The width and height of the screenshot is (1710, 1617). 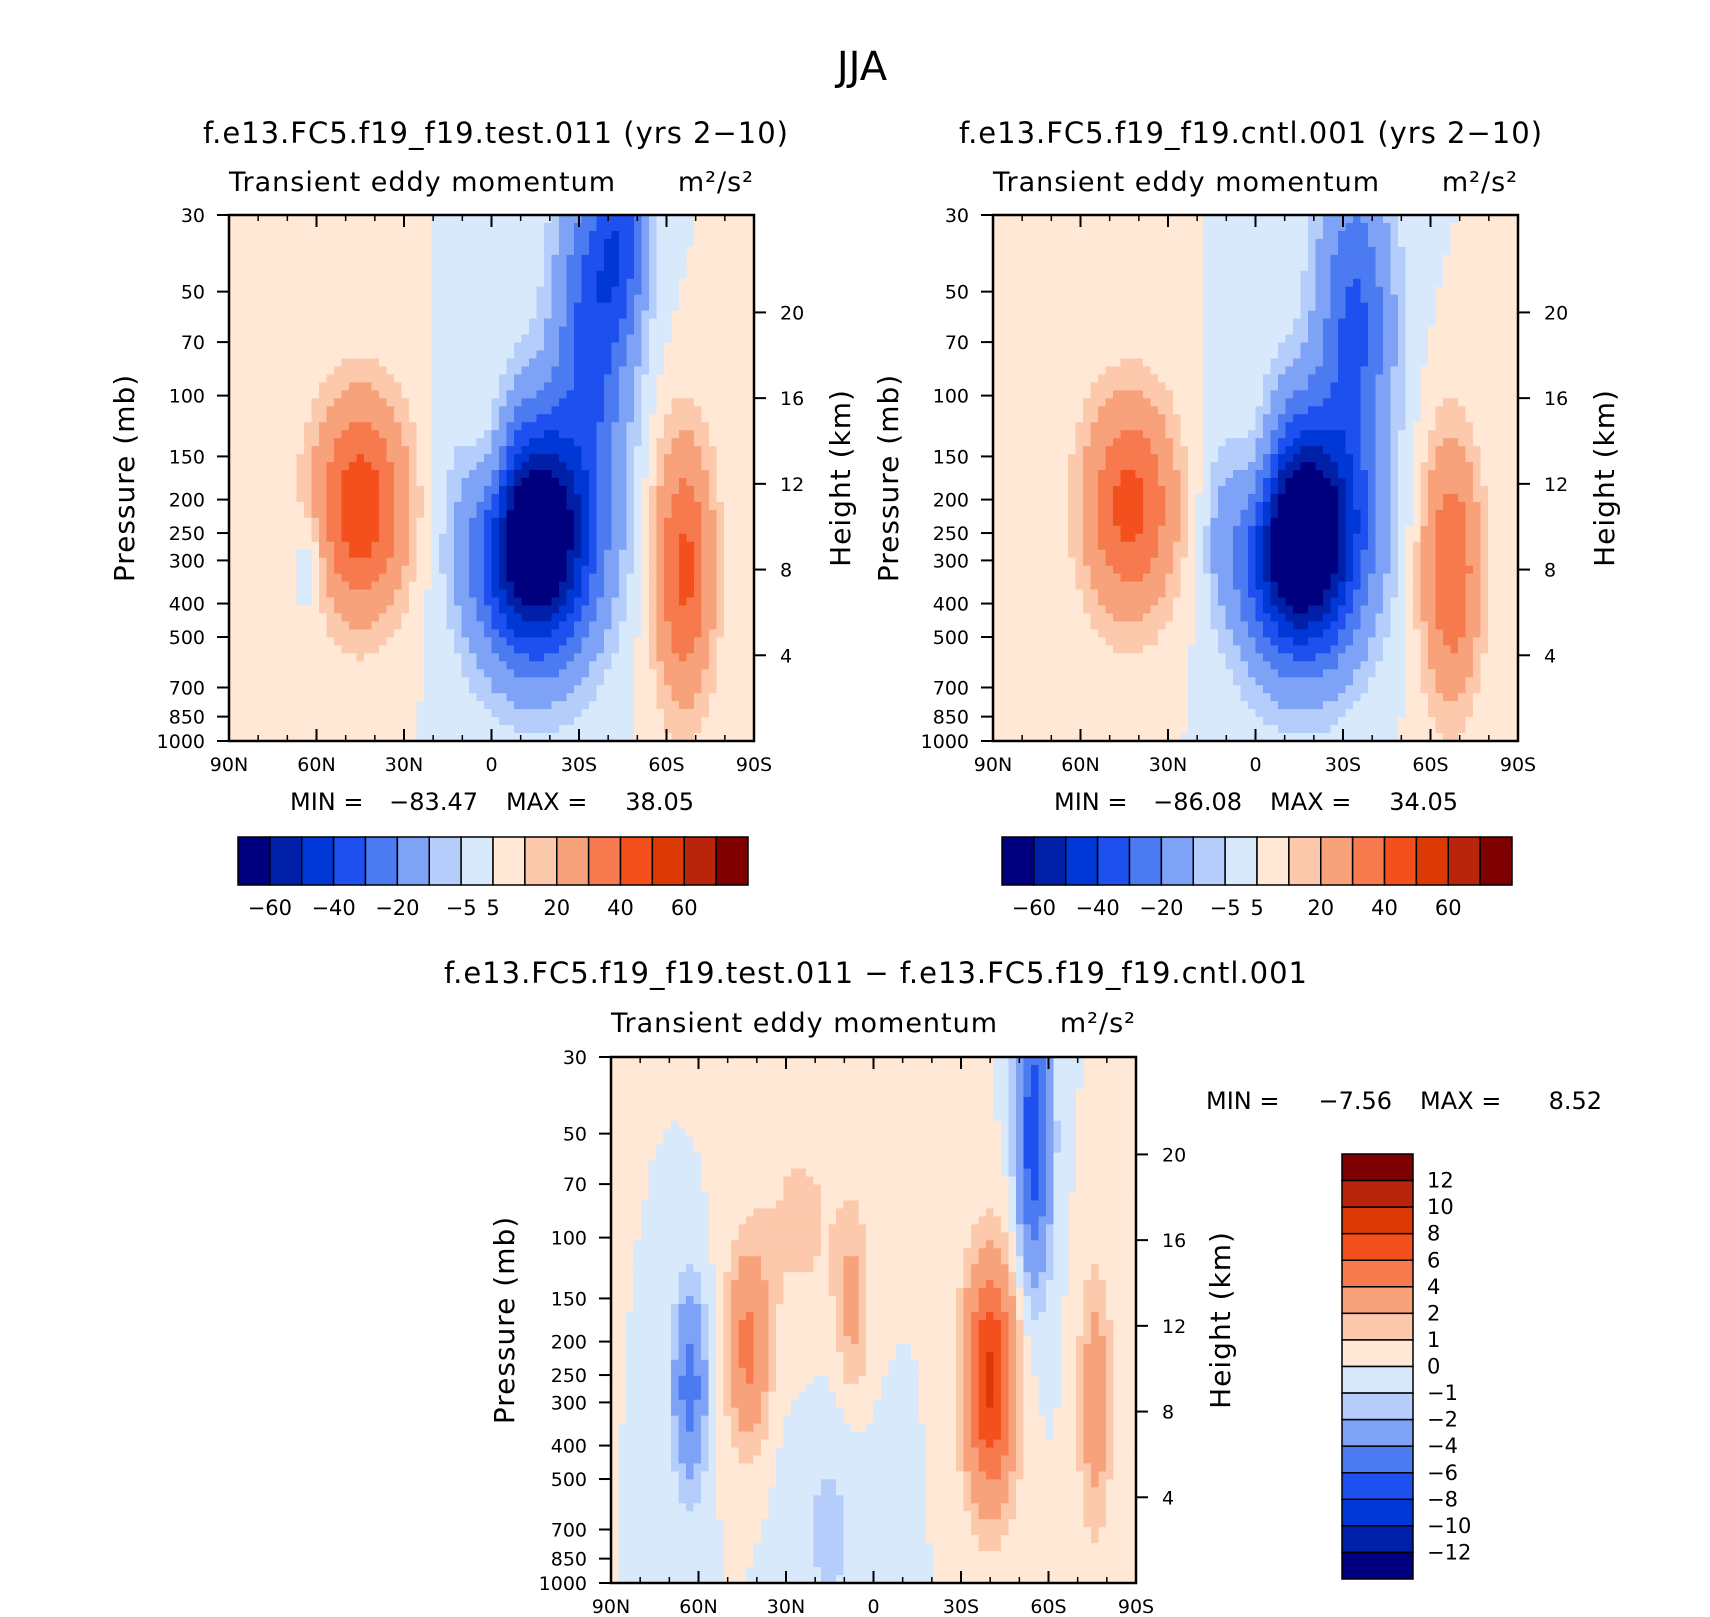 What do you see at coordinates (684, 908) in the screenshot?
I see `colorbar-label: 60` at bounding box center [684, 908].